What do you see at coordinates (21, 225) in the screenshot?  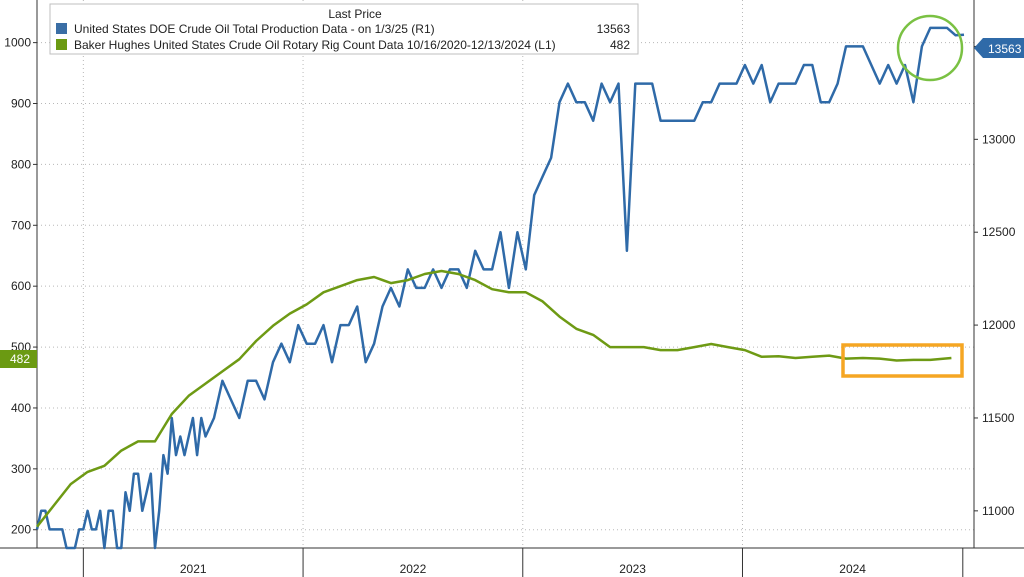 I see `left-tick-label-700: 700` at bounding box center [21, 225].